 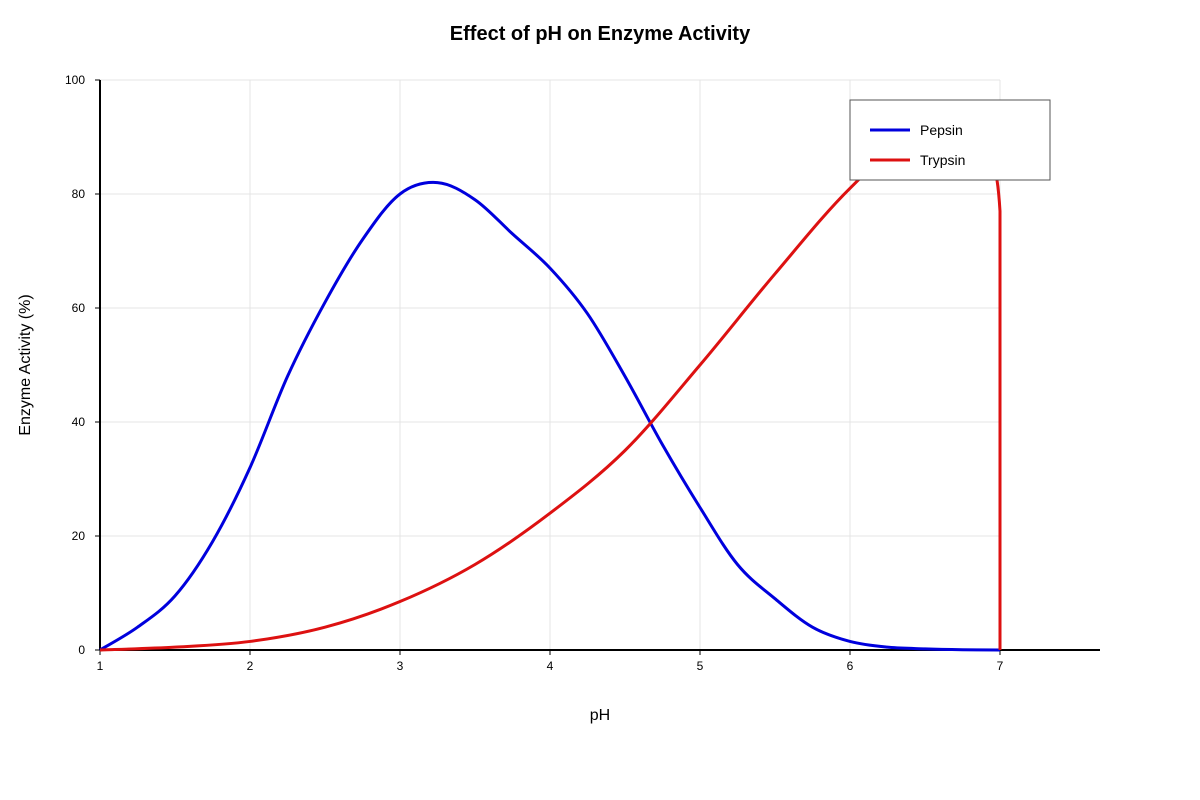 I want to click on x-tick-label: 5, so click(x=700, y=666).